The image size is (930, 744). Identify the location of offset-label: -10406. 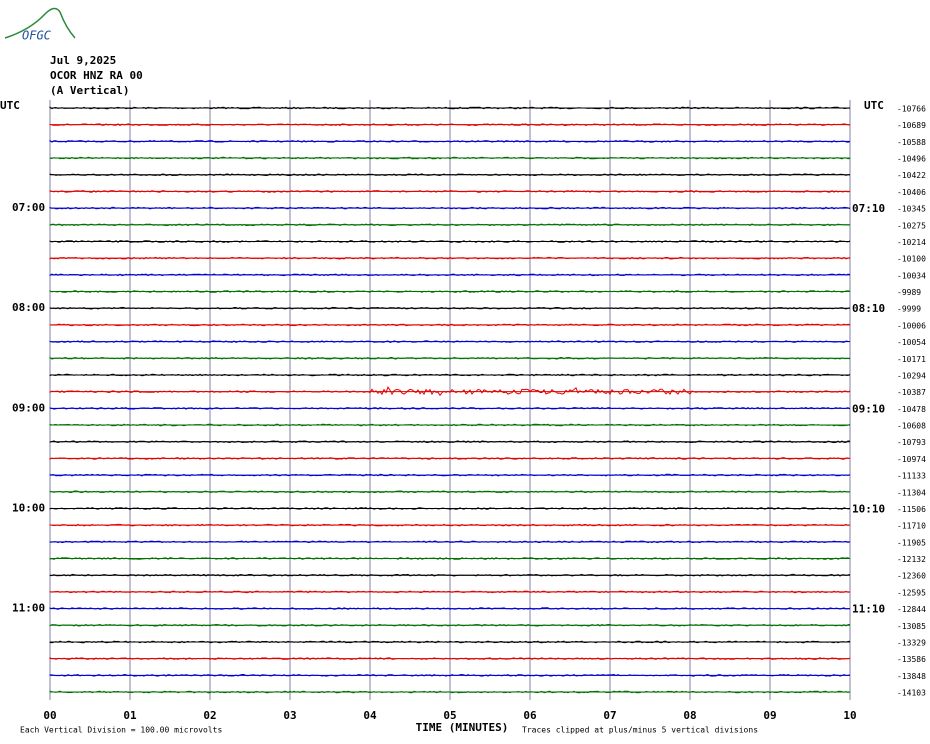
(911, 192).